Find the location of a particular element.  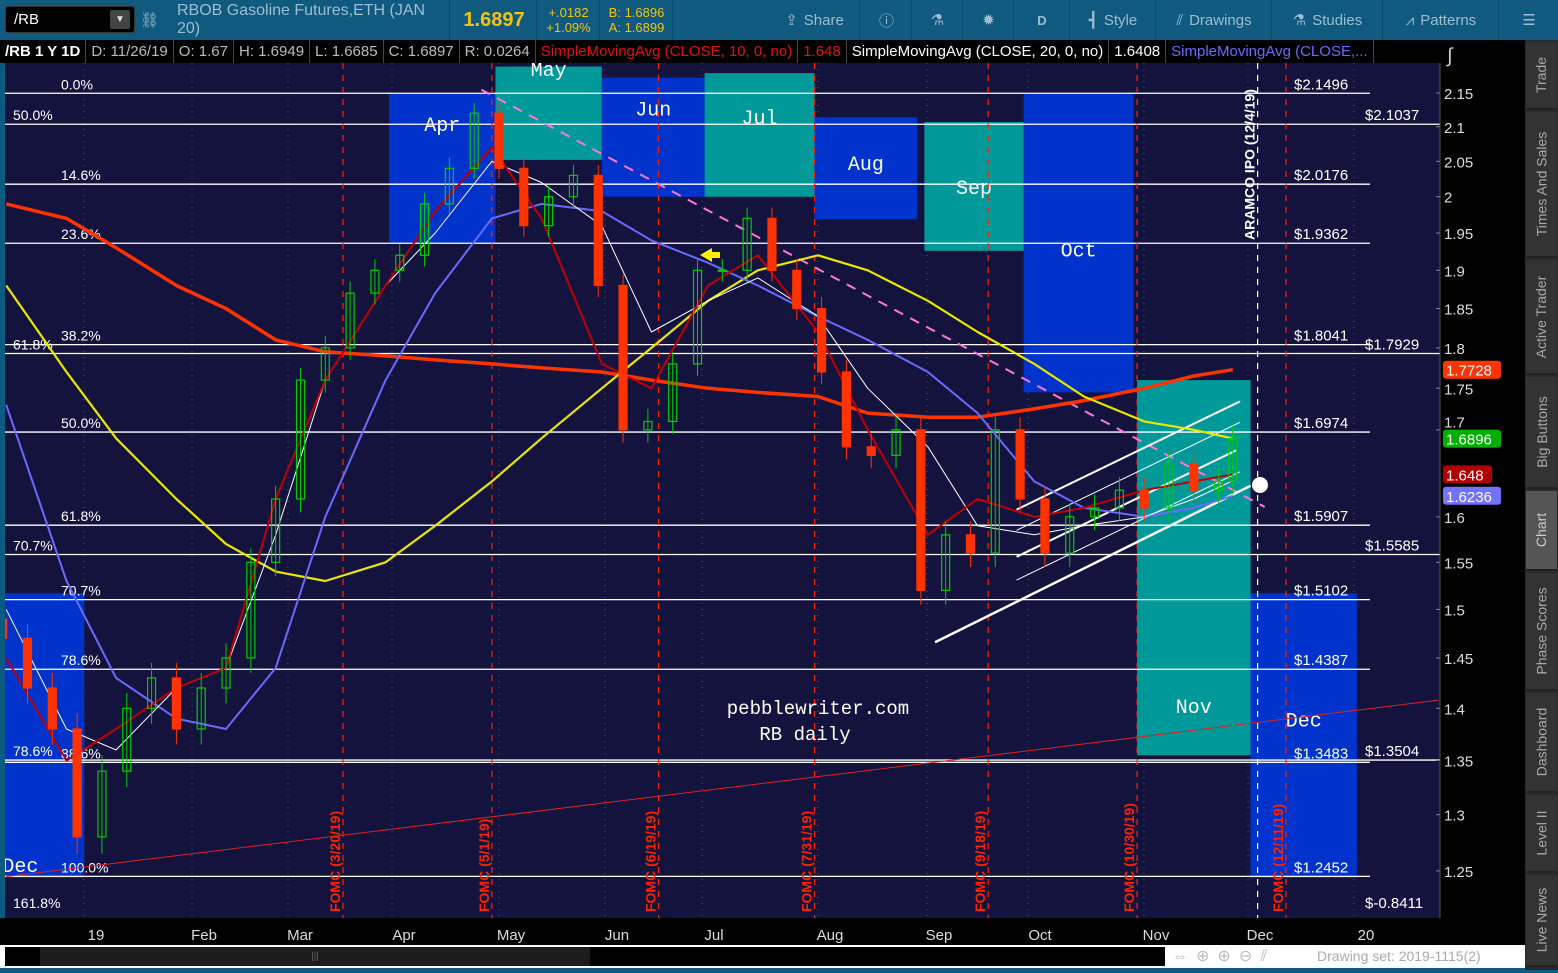

x-tick-label: Aug is located at coordinates (830, 935).